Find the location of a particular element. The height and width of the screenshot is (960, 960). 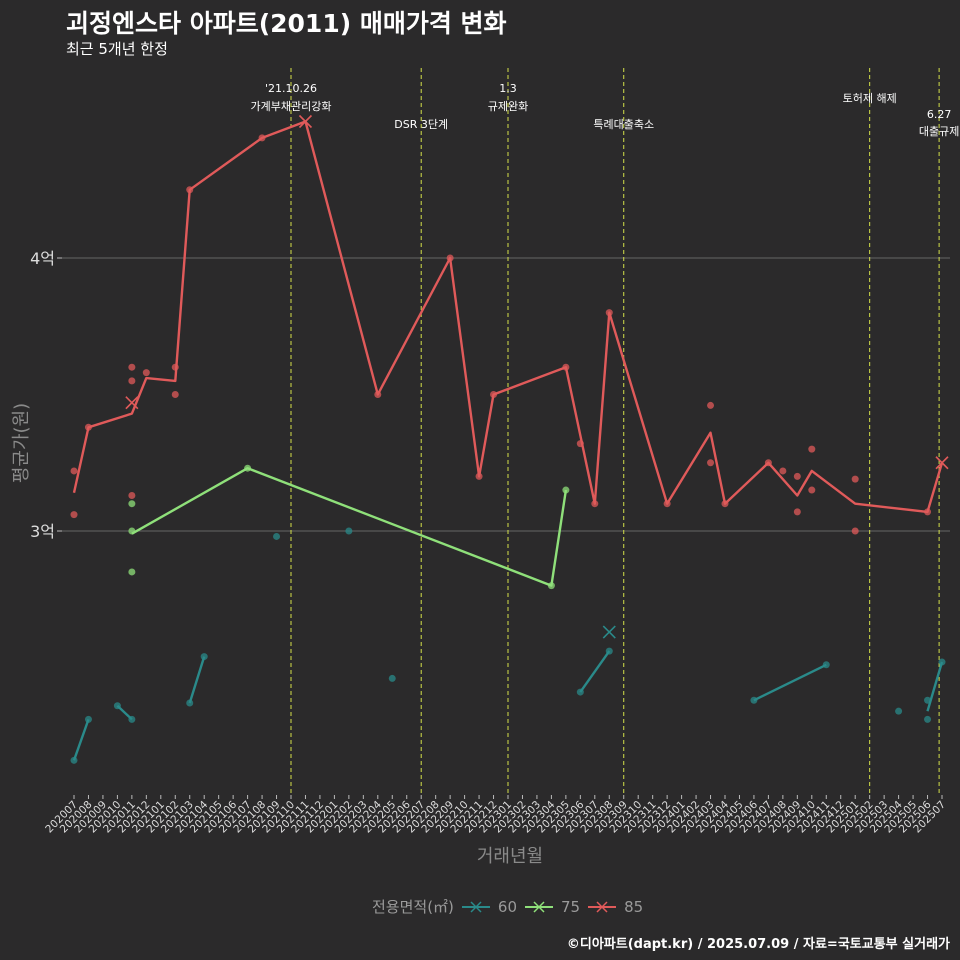

y-axis-label: 평균가(원) is located at coordinates (21, 443).